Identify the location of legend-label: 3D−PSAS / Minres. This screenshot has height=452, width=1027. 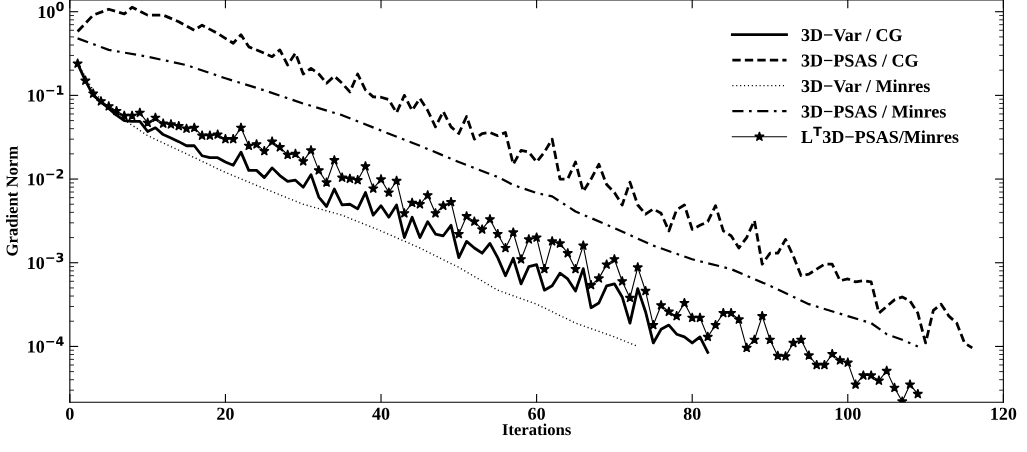
(873, 111).